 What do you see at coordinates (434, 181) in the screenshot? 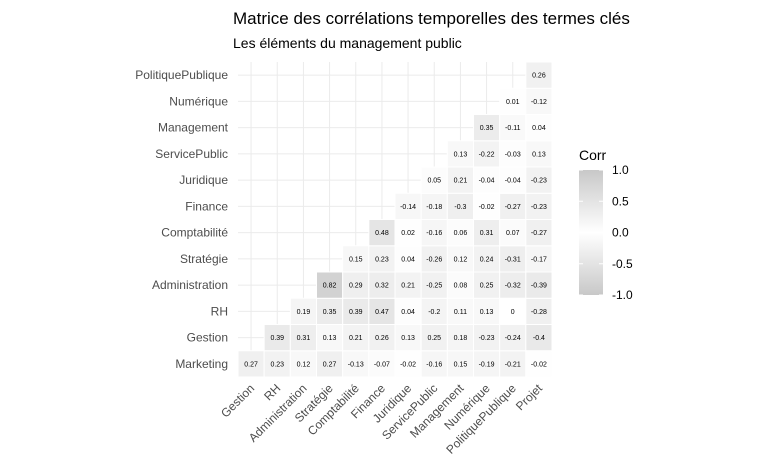
I see `cell-value-label: 0.05` at bounding box center [434, 181].